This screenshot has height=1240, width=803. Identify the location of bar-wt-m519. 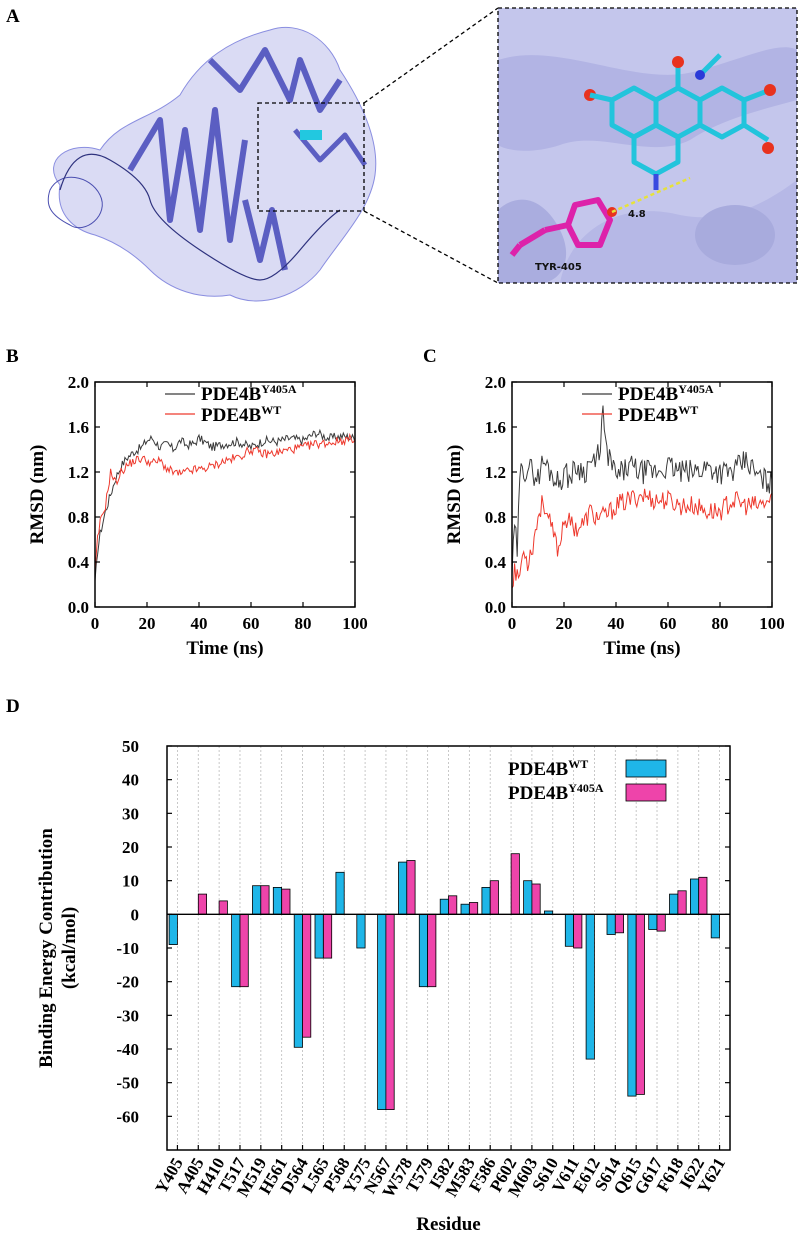
(257, 900).